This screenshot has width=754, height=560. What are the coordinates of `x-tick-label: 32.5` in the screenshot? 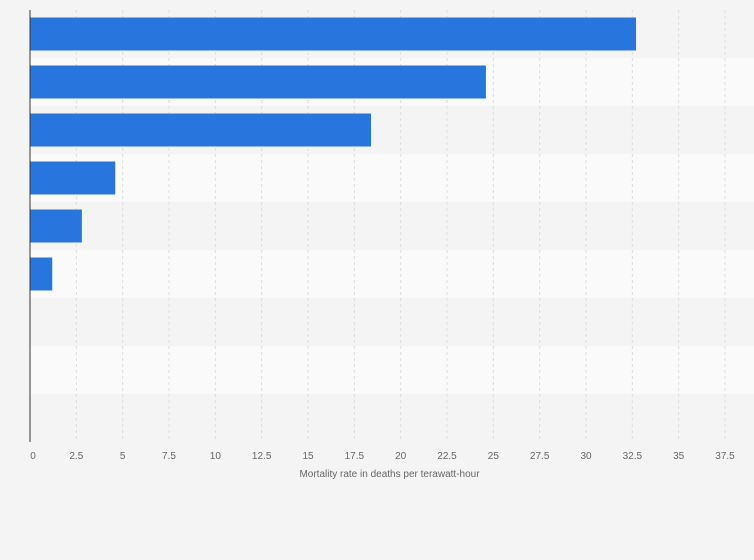 It's located at (633, 456).